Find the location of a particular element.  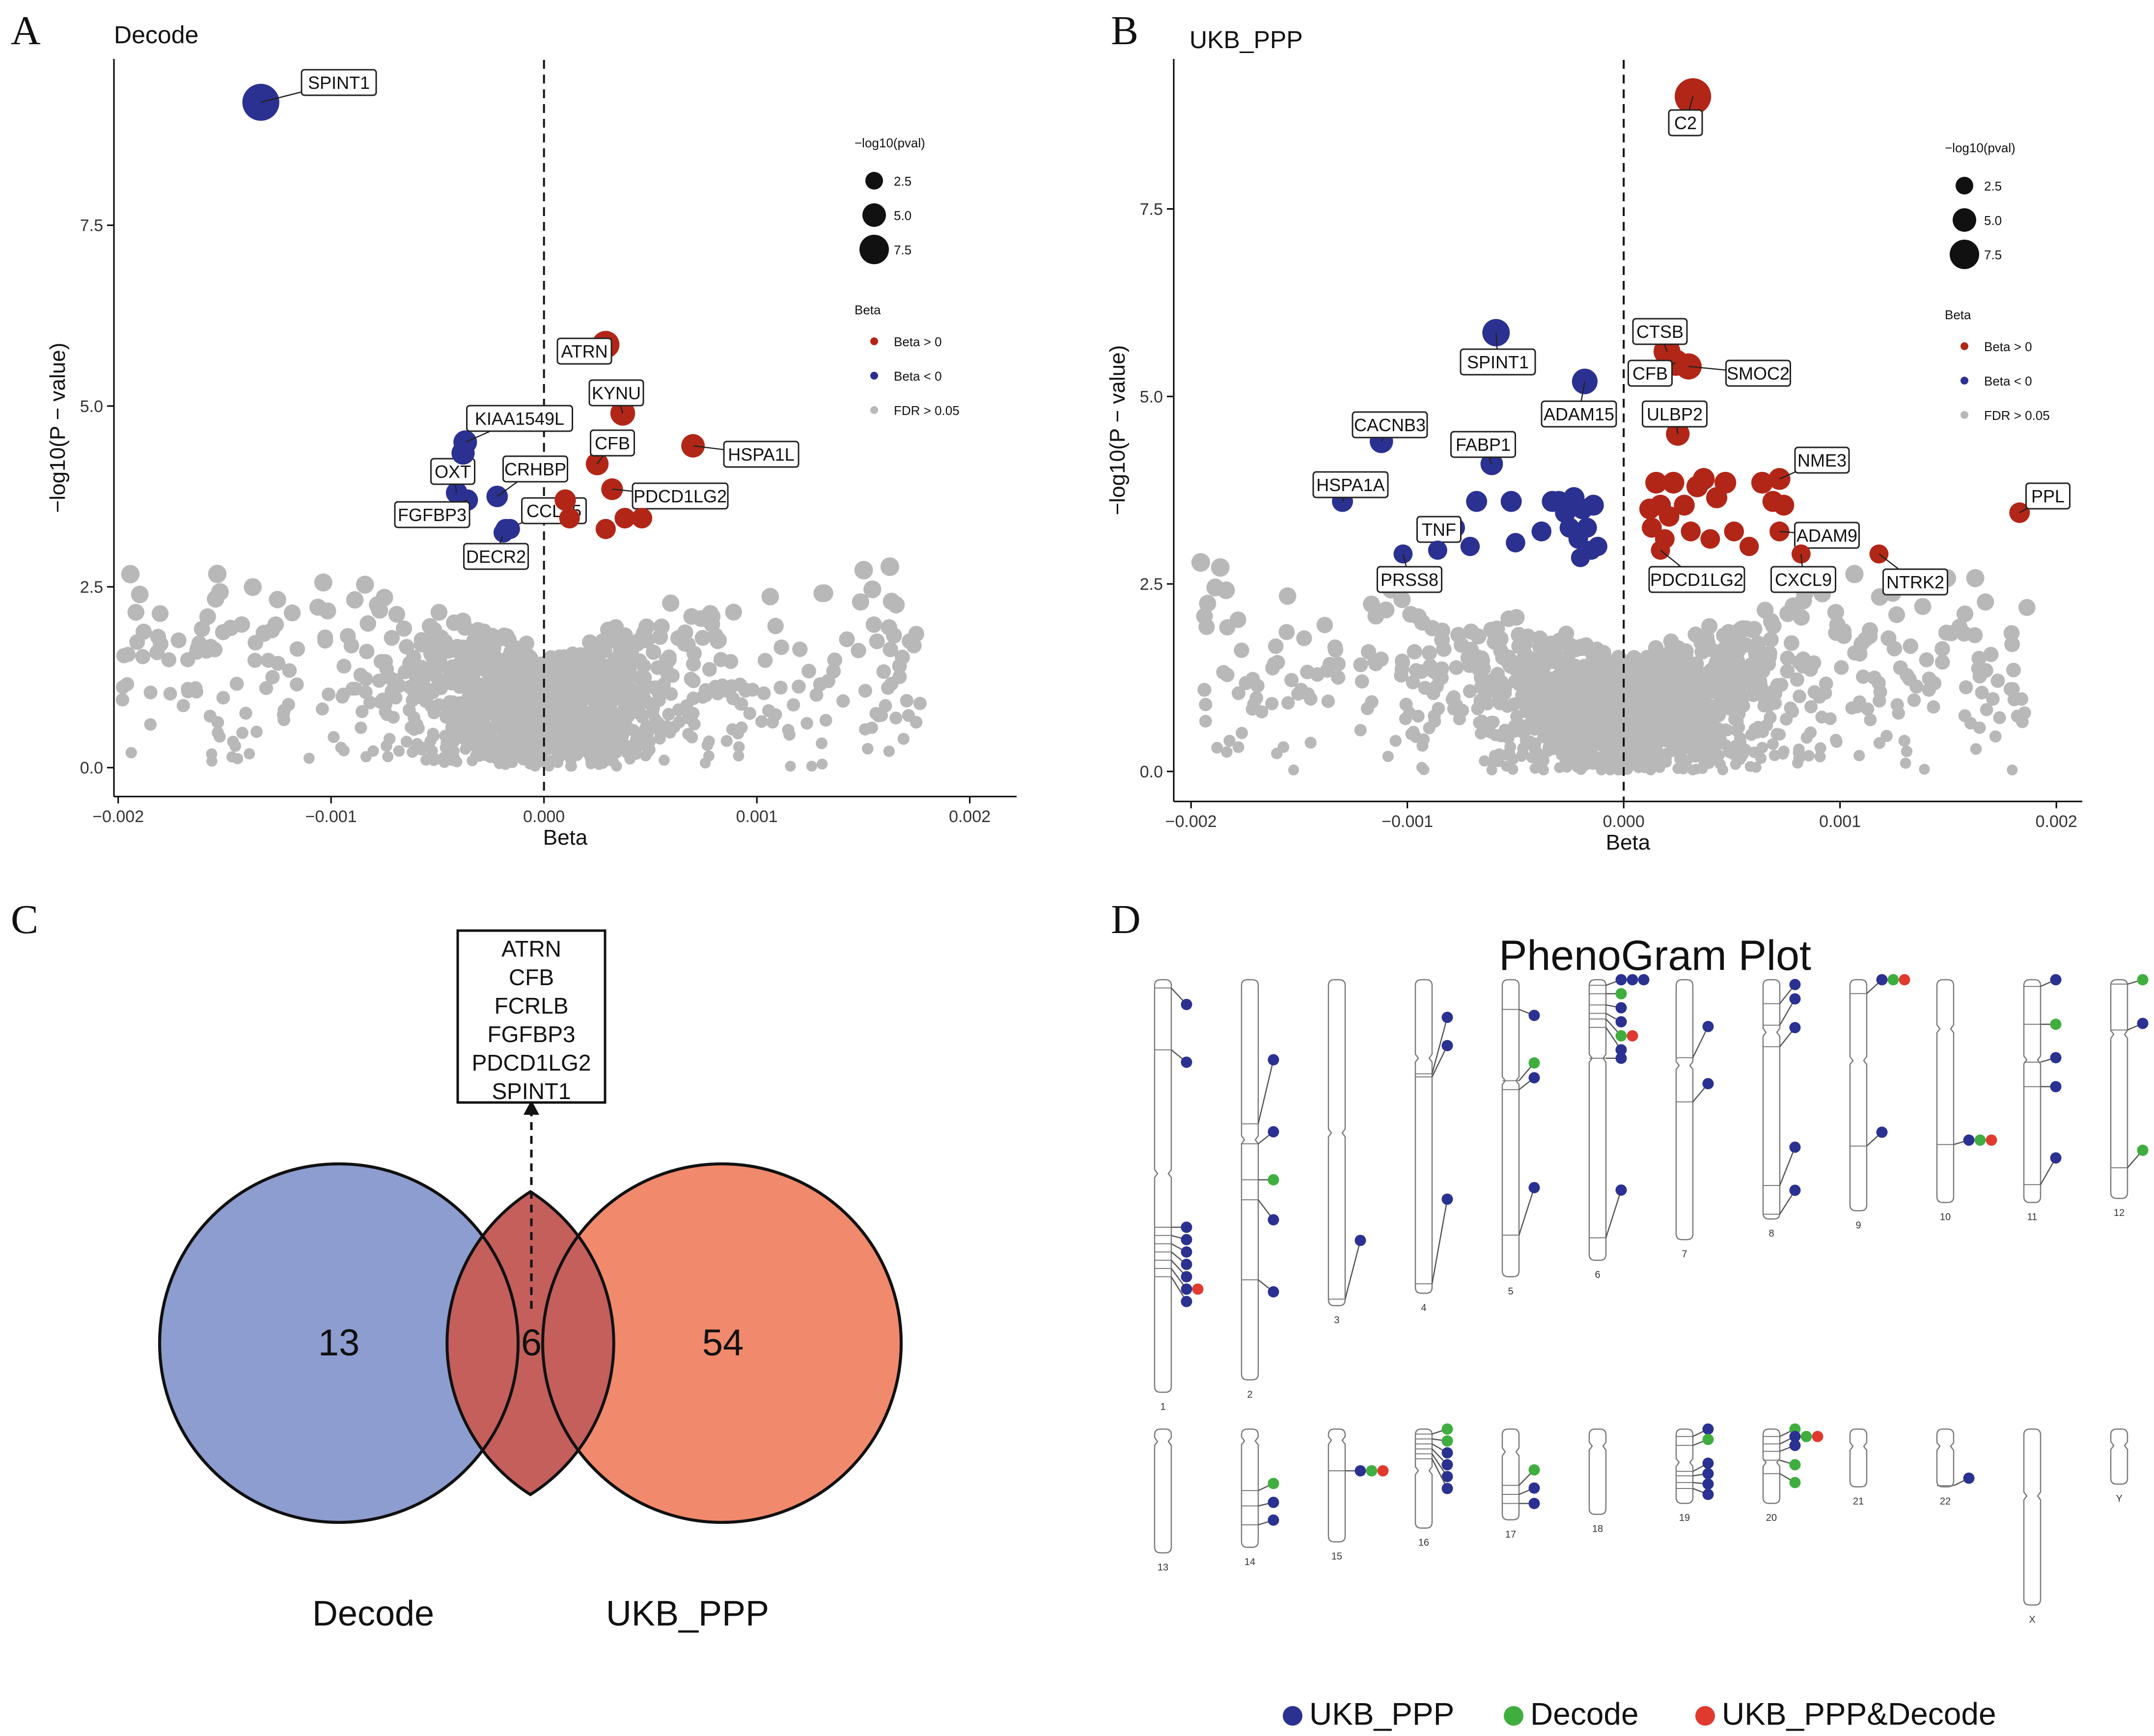

gene-label-cfb: CFB is located at coordinates (612, 443).